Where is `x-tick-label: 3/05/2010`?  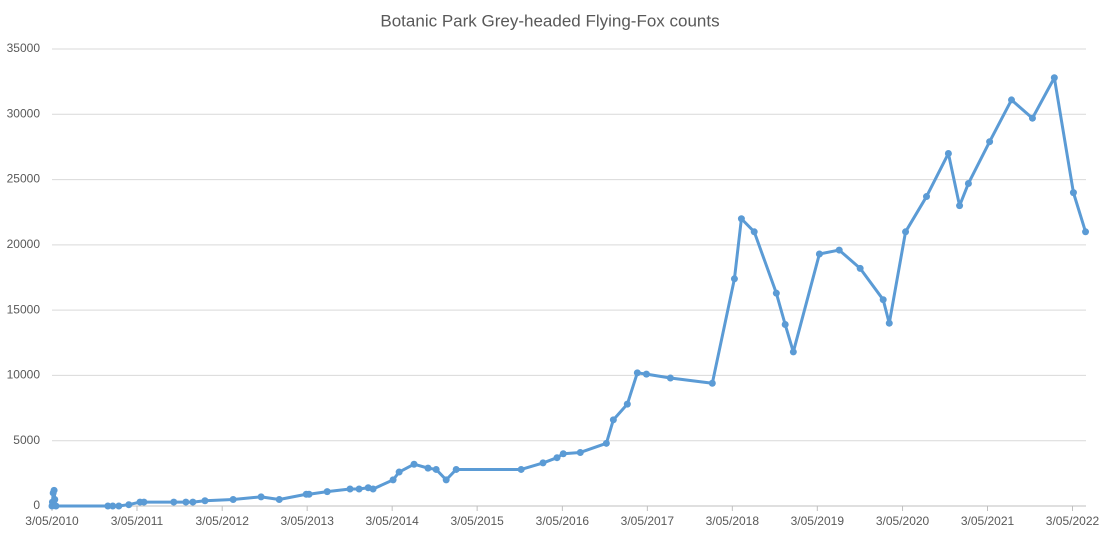 x-tick-label: 3/05/2010 is located at coordinates (52, 521).